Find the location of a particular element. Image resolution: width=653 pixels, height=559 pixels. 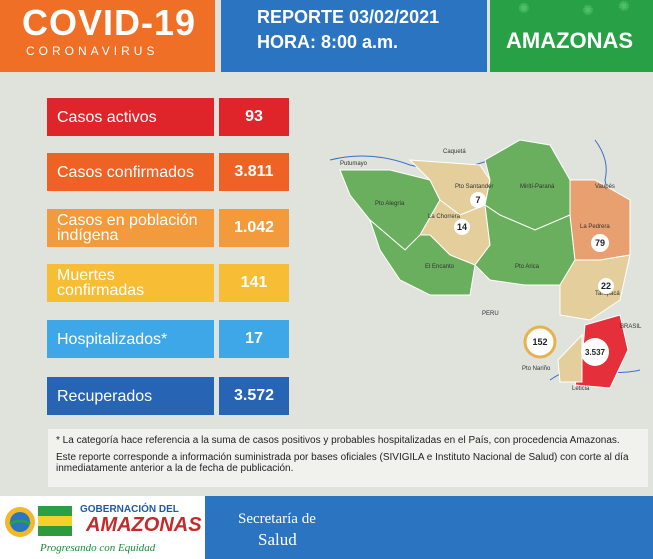

stat-value: 1.042 is located at coordinates (254, 228).